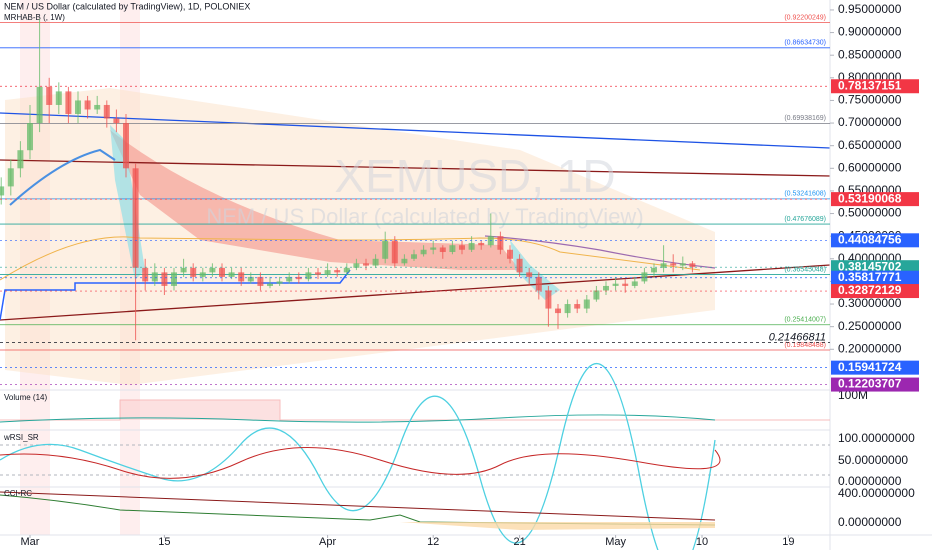  Describe the element at coordinates (805, 118) in the screenshot. I see `level-label: (0.69938169)` at that location.